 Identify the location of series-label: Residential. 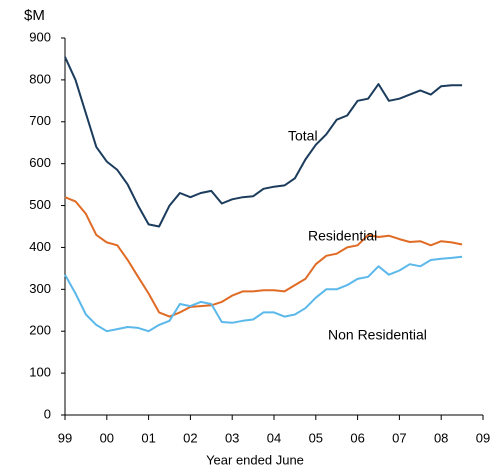
(342, 236).